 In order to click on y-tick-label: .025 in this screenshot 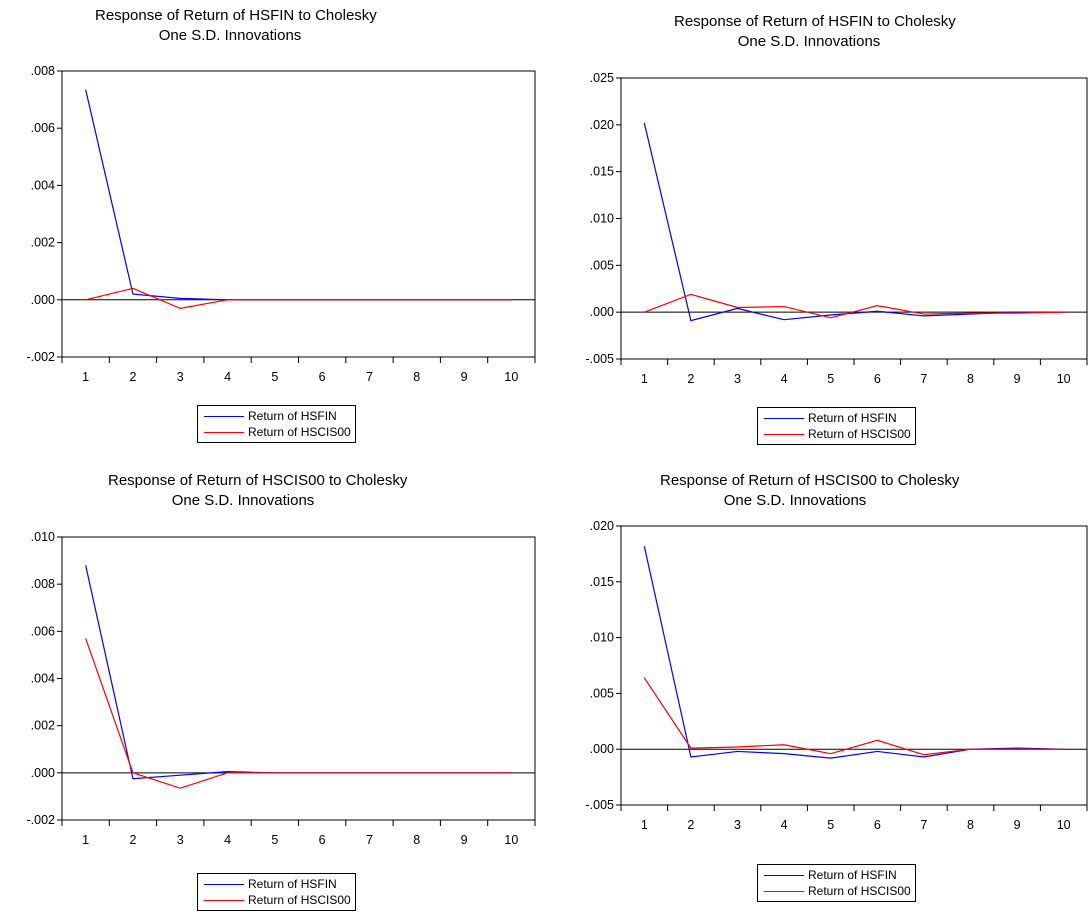, I will do `click(602, 78)`.